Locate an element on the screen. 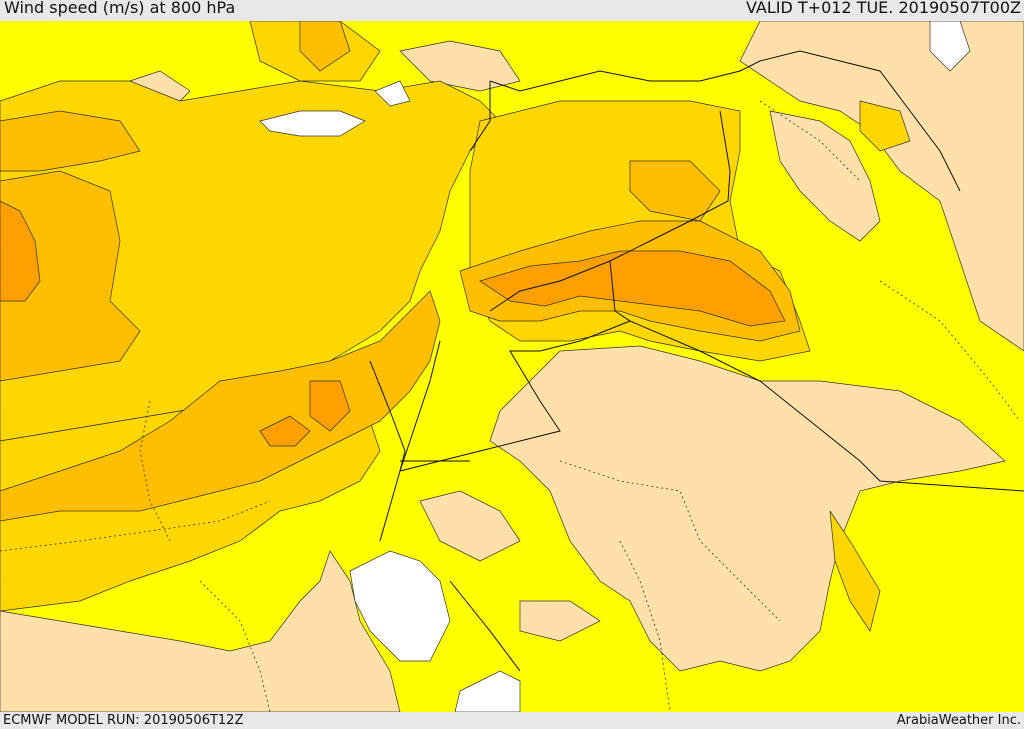 Image resolution: width=1024 pixels, height=729 pixels. valid-time: VALID T+012 TUE. 20190507T00Z is located at coordinates (883, 8).